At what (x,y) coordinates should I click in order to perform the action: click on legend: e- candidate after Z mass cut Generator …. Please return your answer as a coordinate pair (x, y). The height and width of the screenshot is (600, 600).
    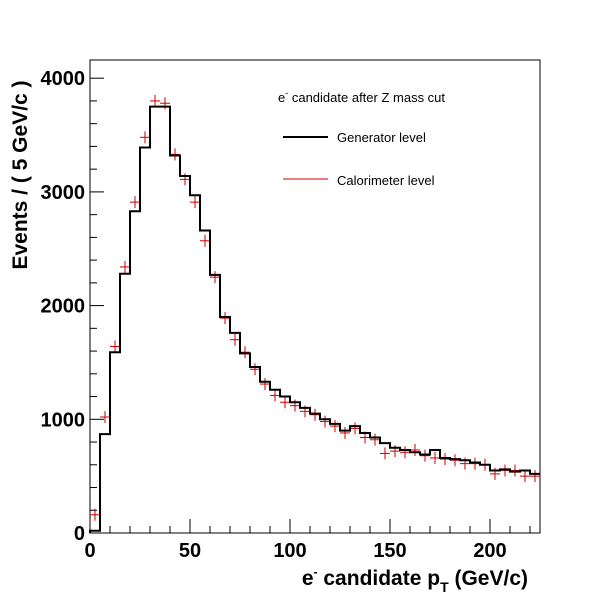
    Looking at the image, I should click on (361, 138).